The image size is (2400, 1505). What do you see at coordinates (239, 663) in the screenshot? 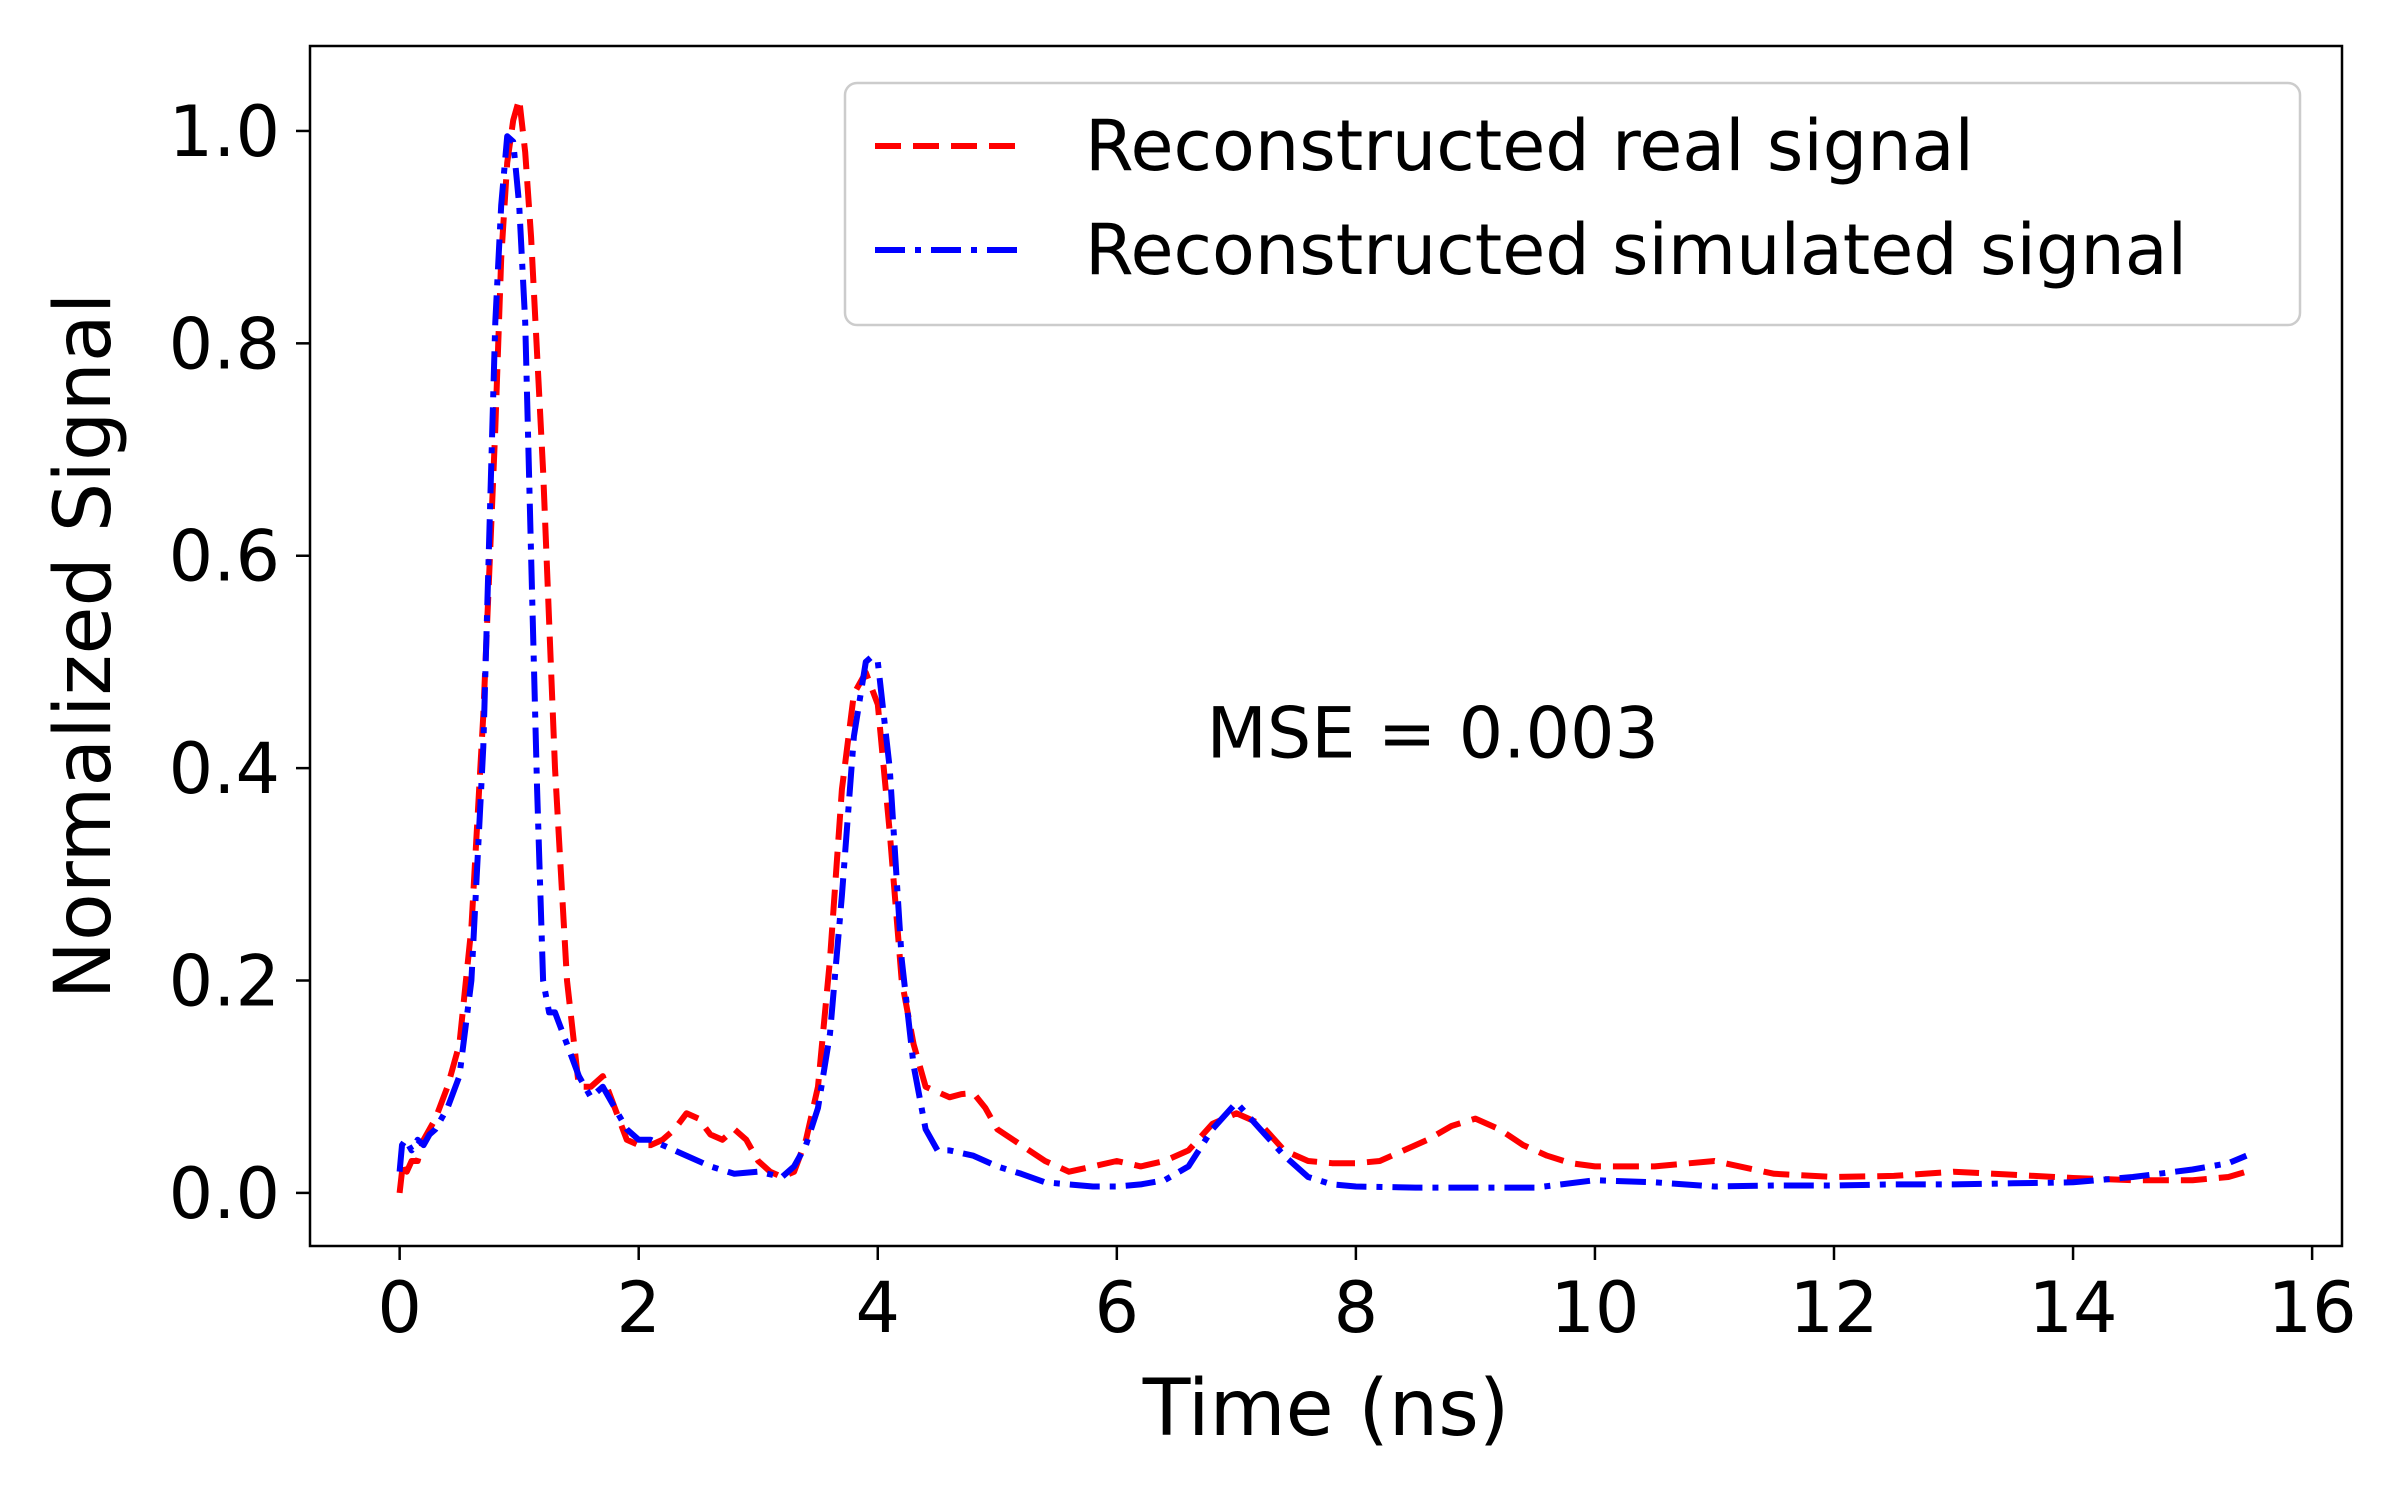
I see `y-axis-ticks: 0.0 0.2 0.4 0.6 0.8 1.0` at bounding box center [239, 663].